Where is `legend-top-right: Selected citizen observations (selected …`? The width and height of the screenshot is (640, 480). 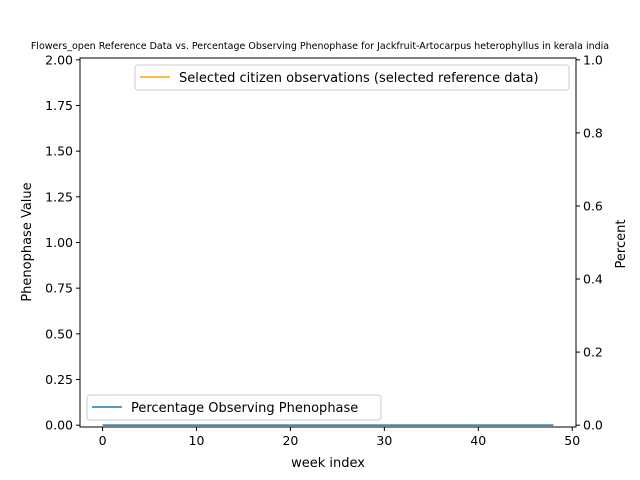 legend-top-right: Selected citizen observations (selected … is located at coordinates (352, 77).